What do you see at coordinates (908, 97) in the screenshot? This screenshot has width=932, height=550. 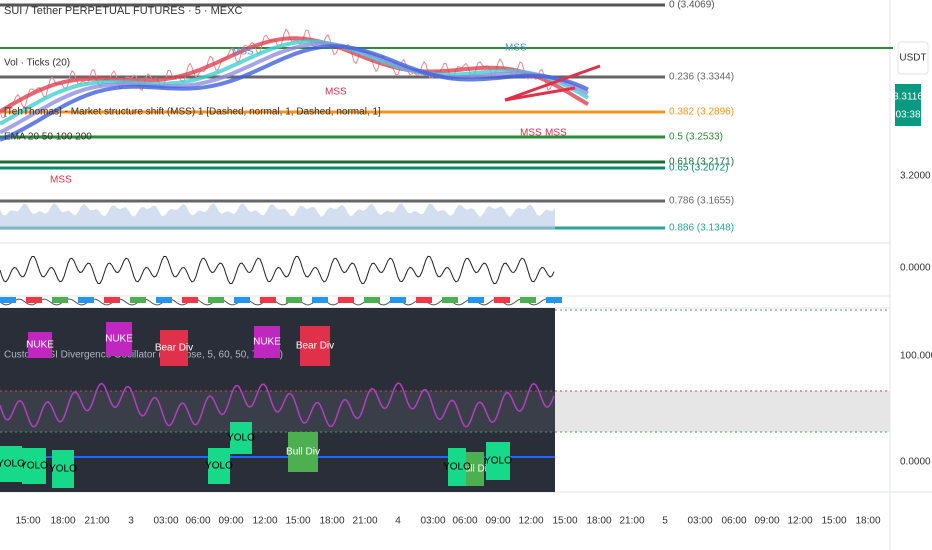 I see `last-price: 3.3116` at bounding box center [908, 97].